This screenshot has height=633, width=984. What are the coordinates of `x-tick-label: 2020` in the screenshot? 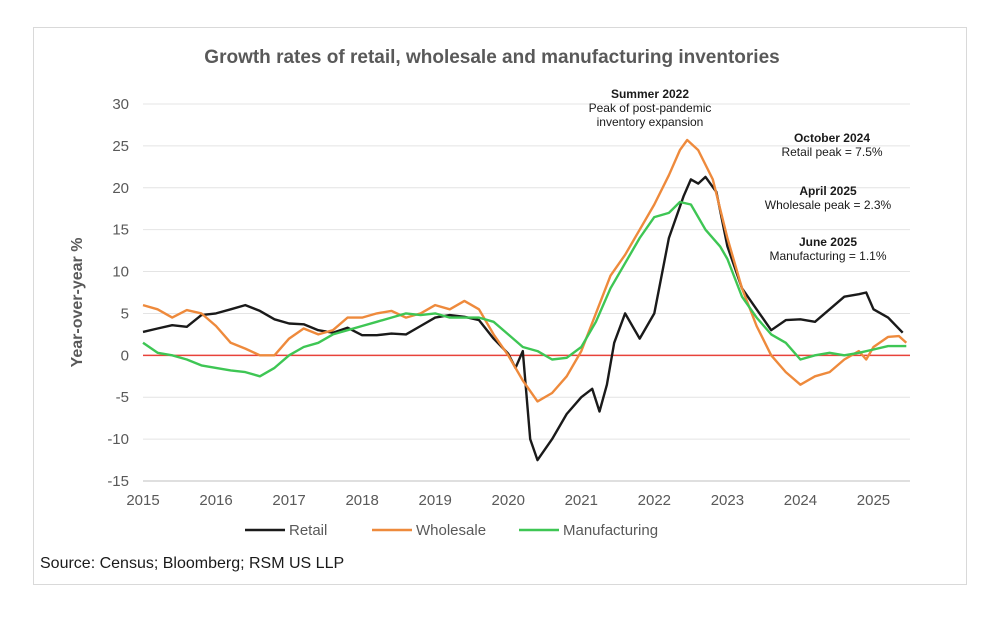 It's located at (508, 500).